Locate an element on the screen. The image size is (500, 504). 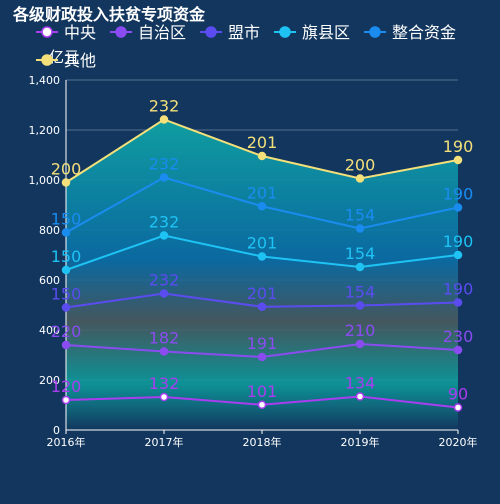
legend-item: 盟市 is located at coordinates (230, 32).